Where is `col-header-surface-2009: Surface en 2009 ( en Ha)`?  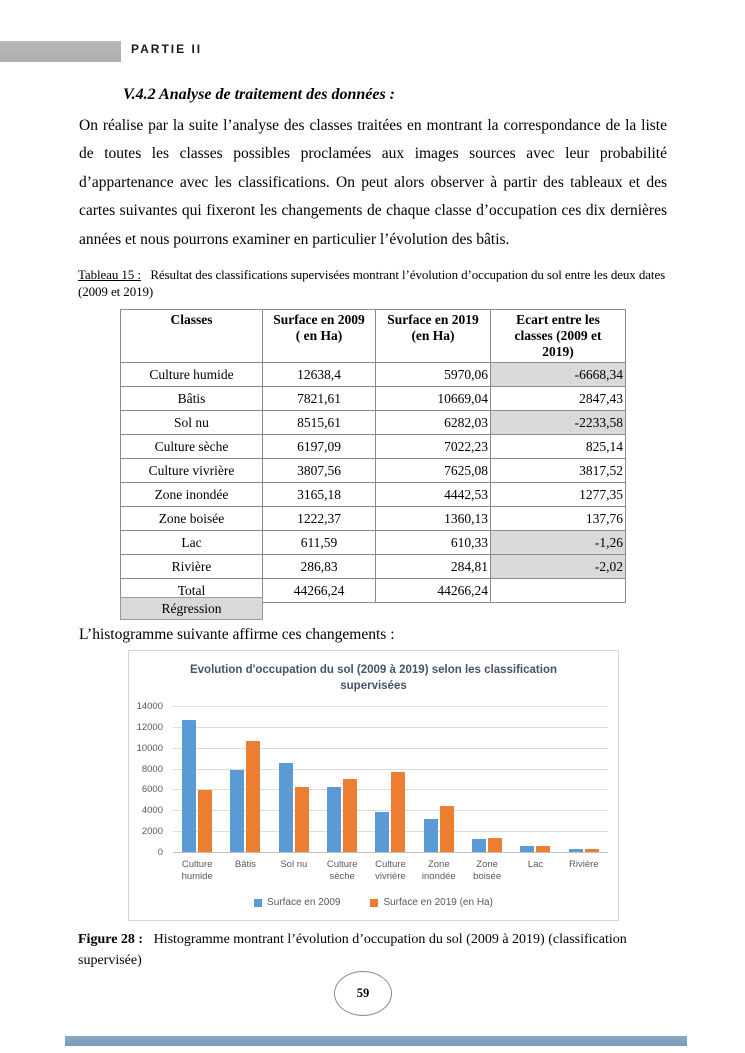
col-header-surface-2009: Surface en 2009 ( en Ha) is located at coordinates (319, 336).